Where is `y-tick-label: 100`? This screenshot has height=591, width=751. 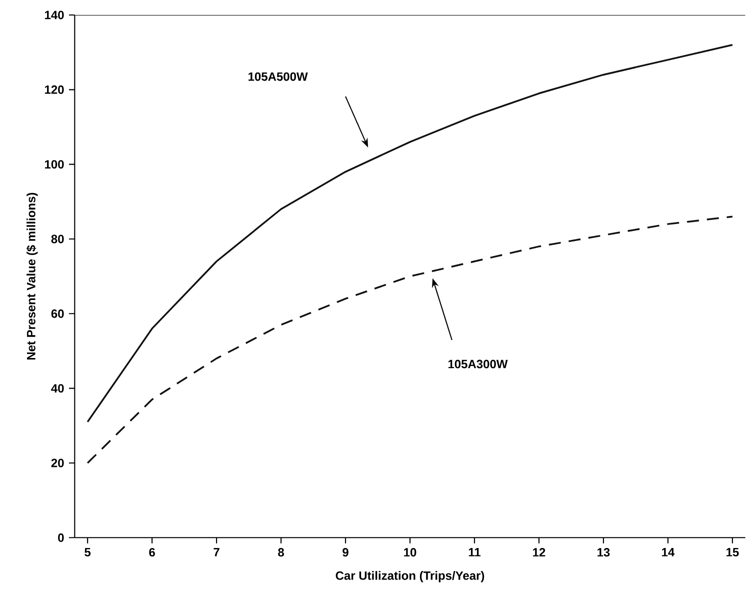 y-tick-label: 100 is located at coordinates (54, 164).